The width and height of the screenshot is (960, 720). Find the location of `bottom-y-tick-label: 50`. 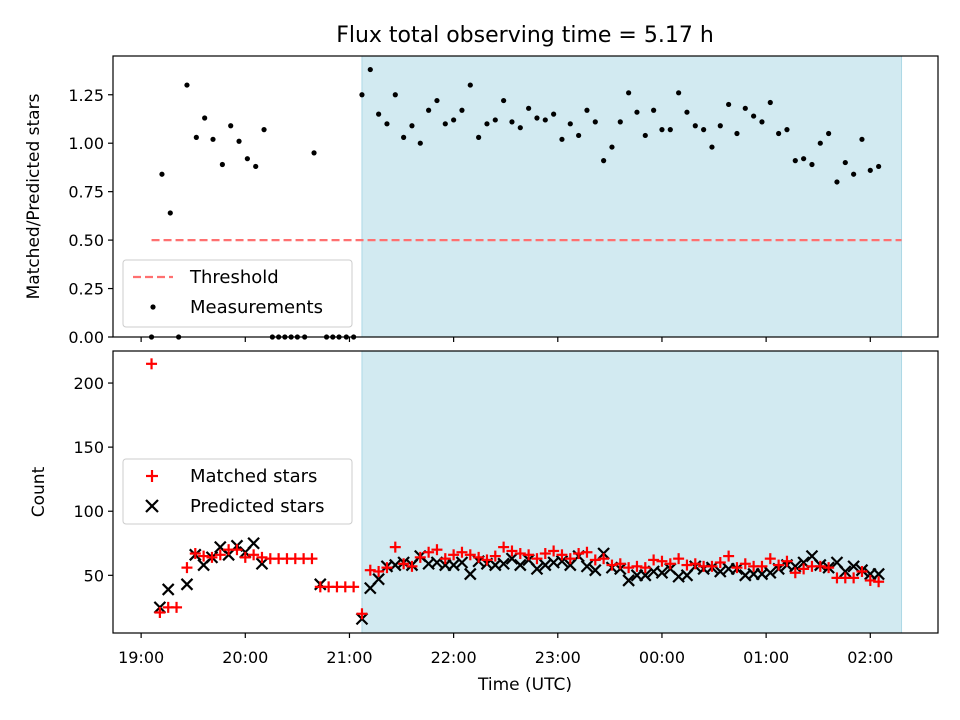

bottom-y-tick-label: 50 is located at coordinates (94, 575).